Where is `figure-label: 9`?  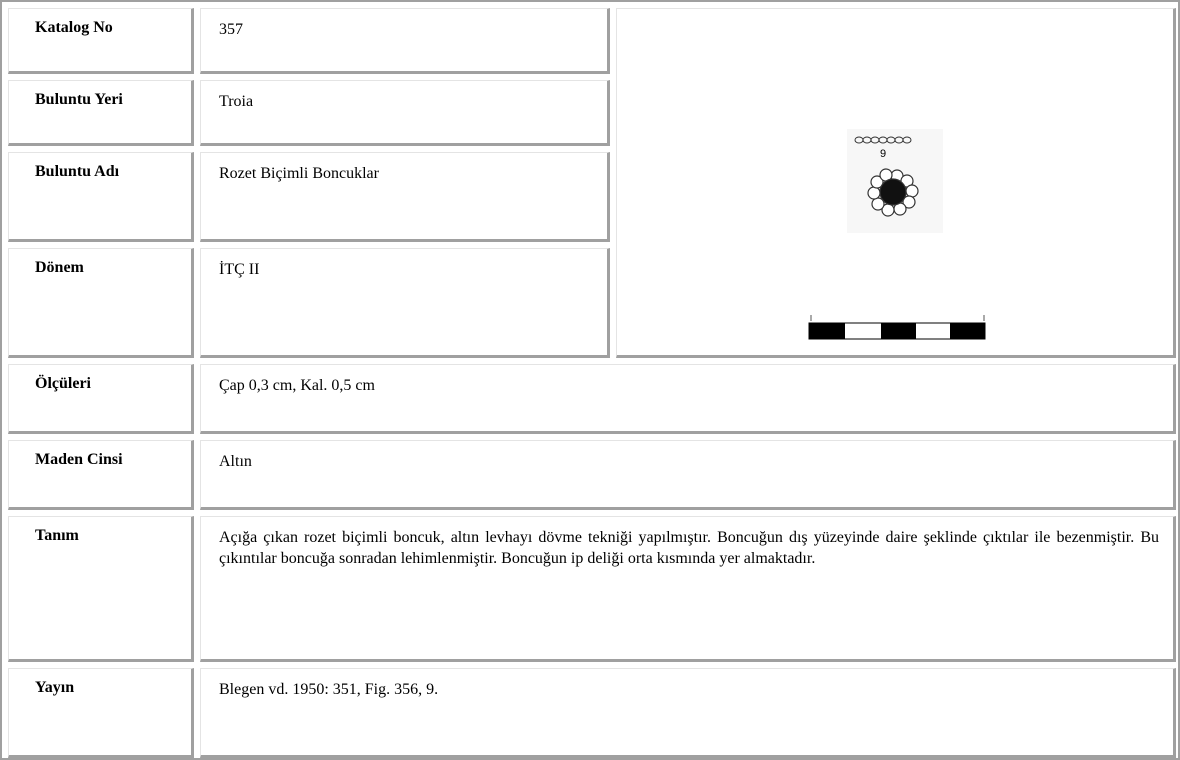
figure-label: 9 is located at coordinates (883, 154).